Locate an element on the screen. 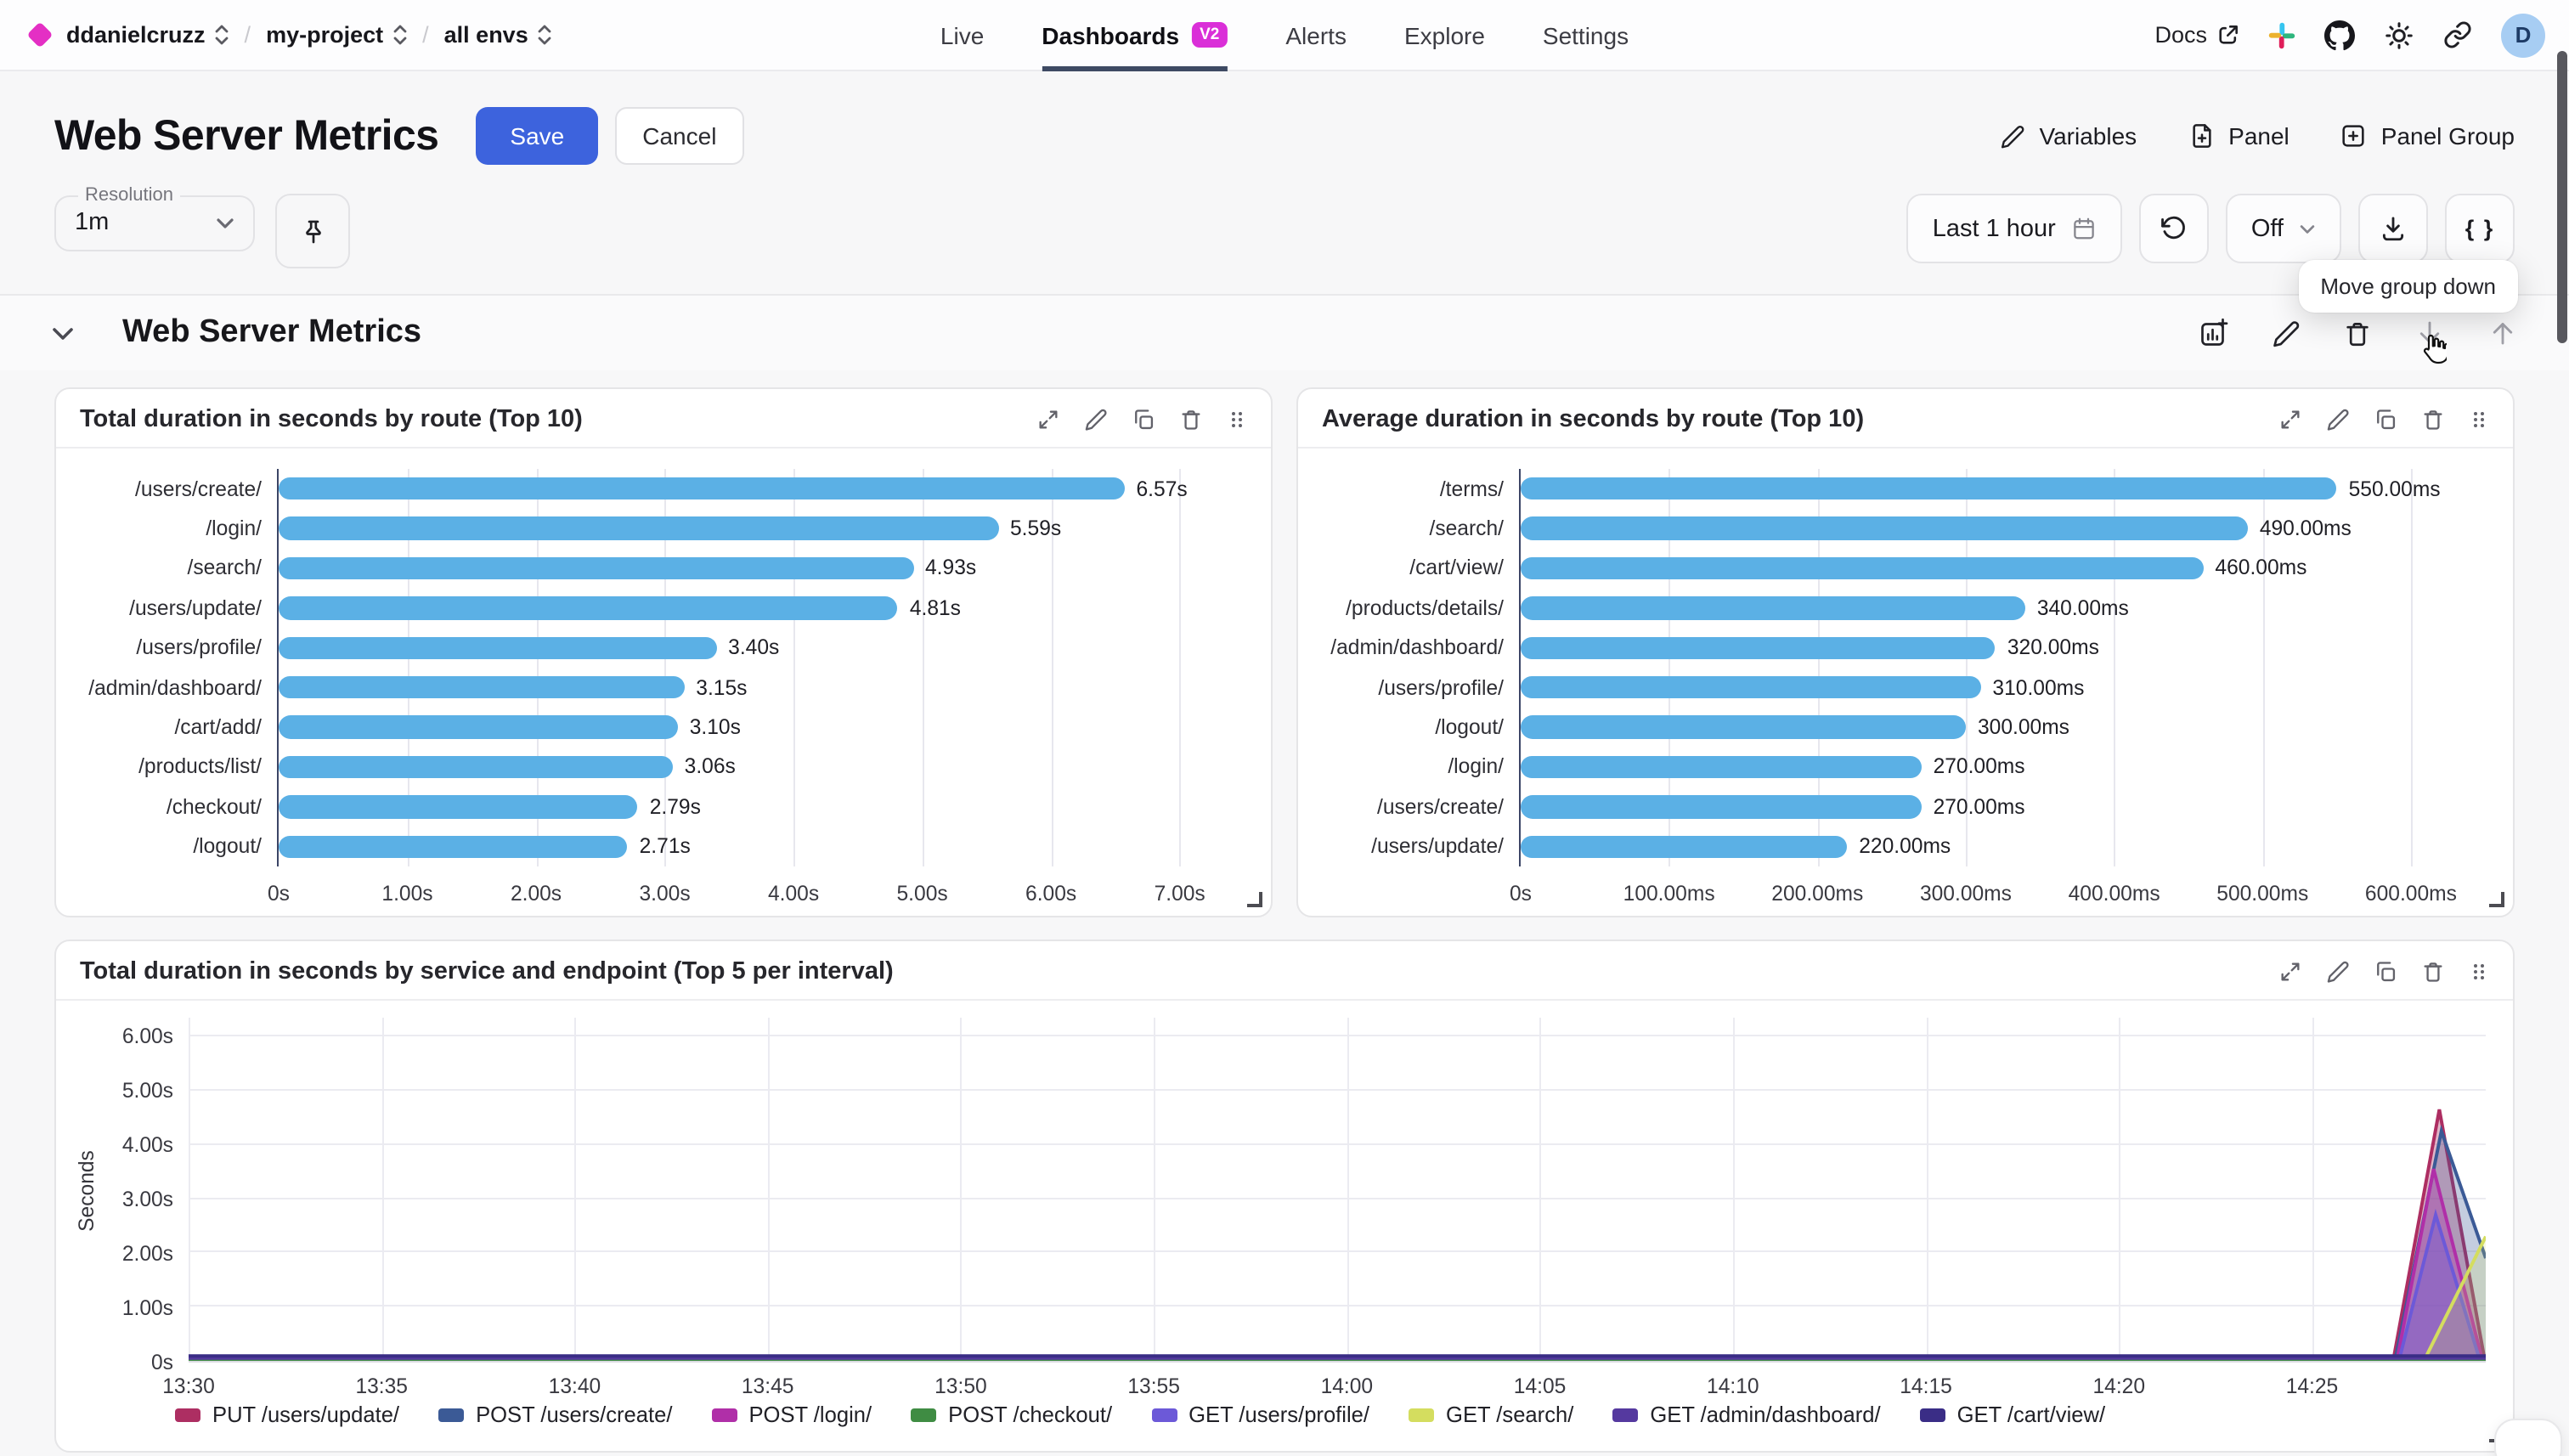  nav-tab-settings: Settings is located at coordinates (1586, 35).